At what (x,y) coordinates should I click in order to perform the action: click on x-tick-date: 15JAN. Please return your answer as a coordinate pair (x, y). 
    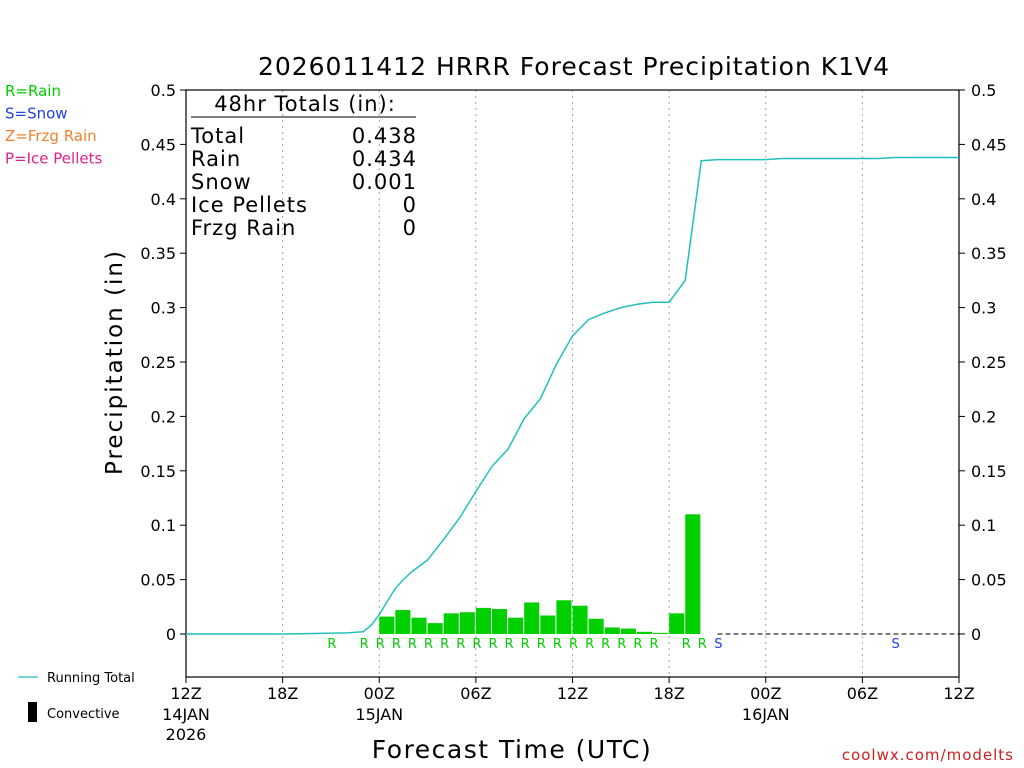
    Looking at the image, I should click on (379, 714).